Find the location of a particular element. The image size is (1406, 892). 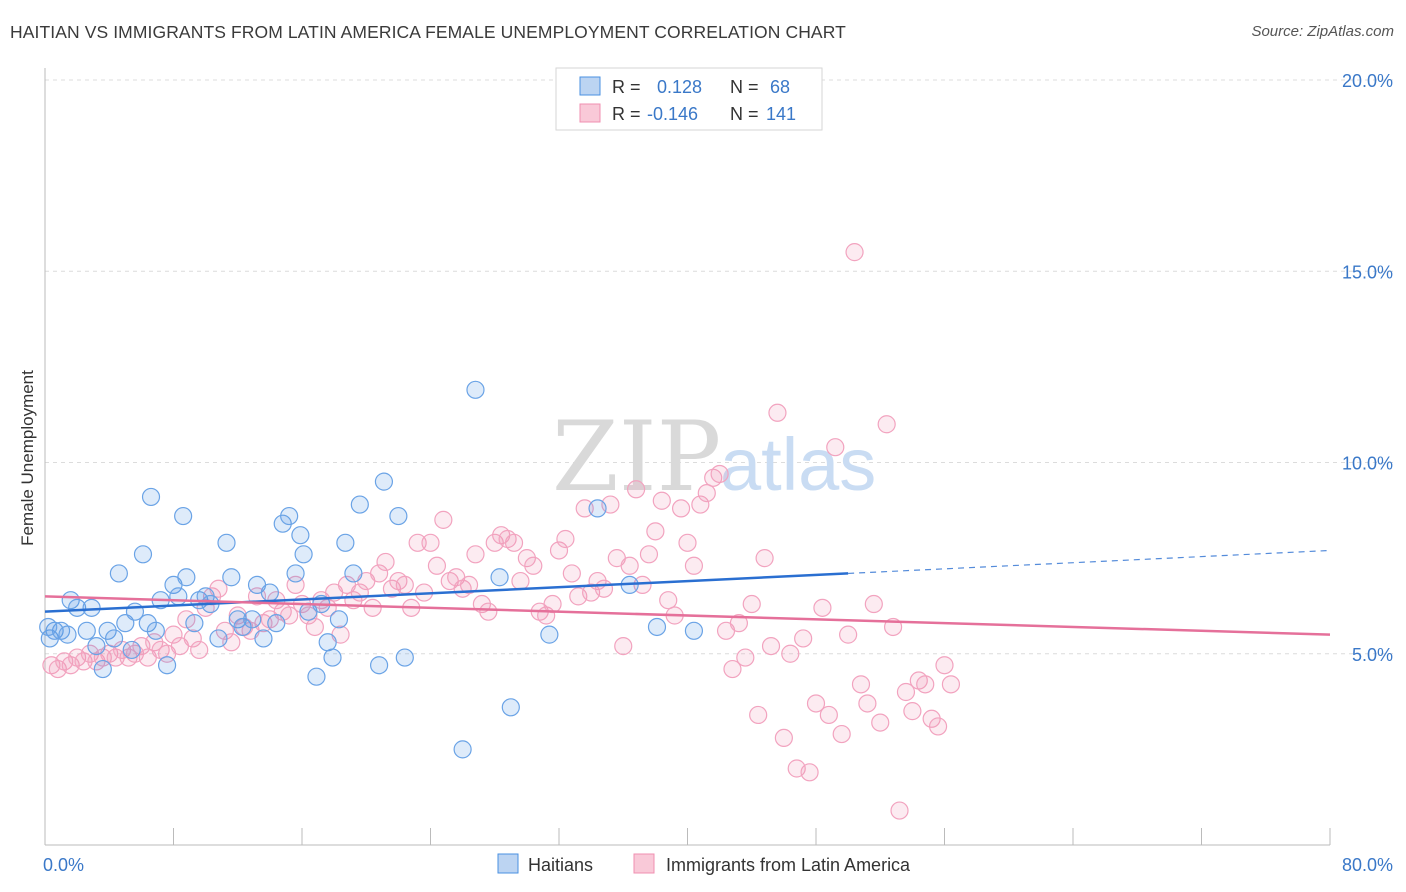

legend-label-haitians: Haitians is located at coordinates (560, 865).